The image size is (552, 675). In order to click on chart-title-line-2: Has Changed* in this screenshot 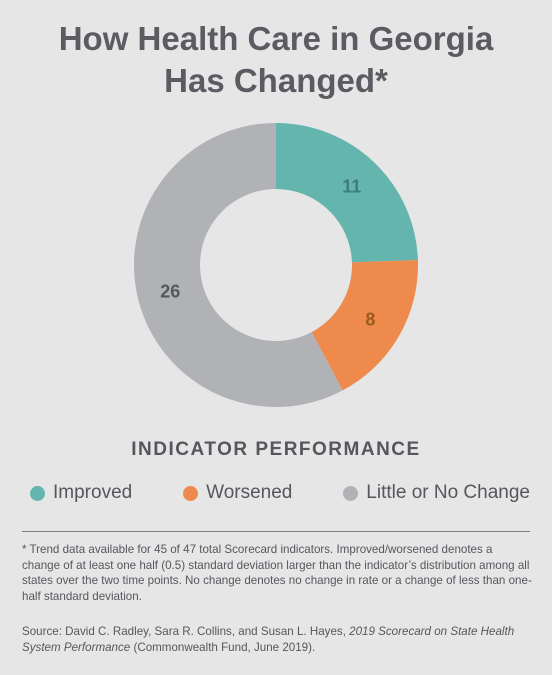, I will do `click(276, 80)`.